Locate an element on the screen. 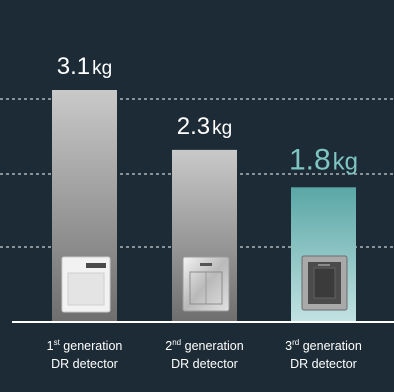  value-label: 2.3 kg is located at coordinates (204, 126).